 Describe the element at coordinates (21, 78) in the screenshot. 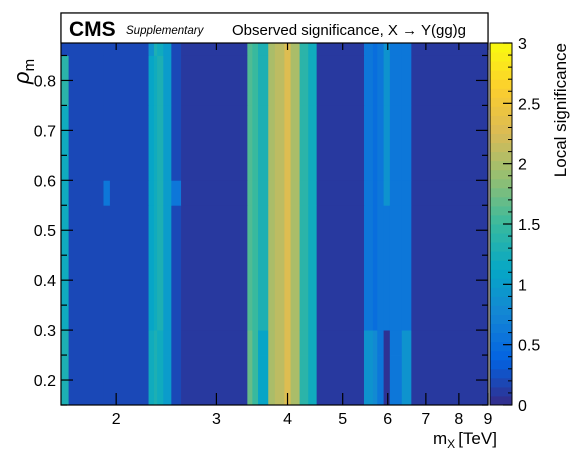

I see `y-axis-title-symbol: ρ` at that location.